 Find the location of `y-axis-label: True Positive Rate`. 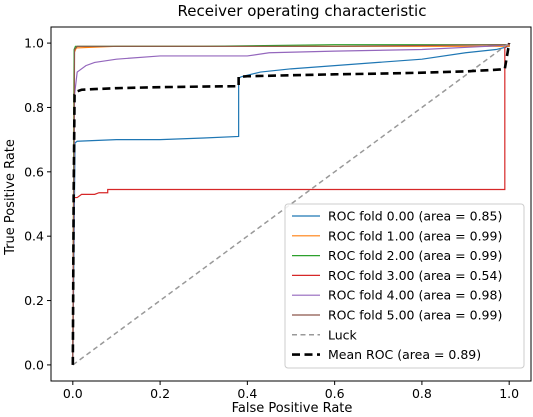

y-axis-label: True Positive Rate is located at coordinates (10, 197).